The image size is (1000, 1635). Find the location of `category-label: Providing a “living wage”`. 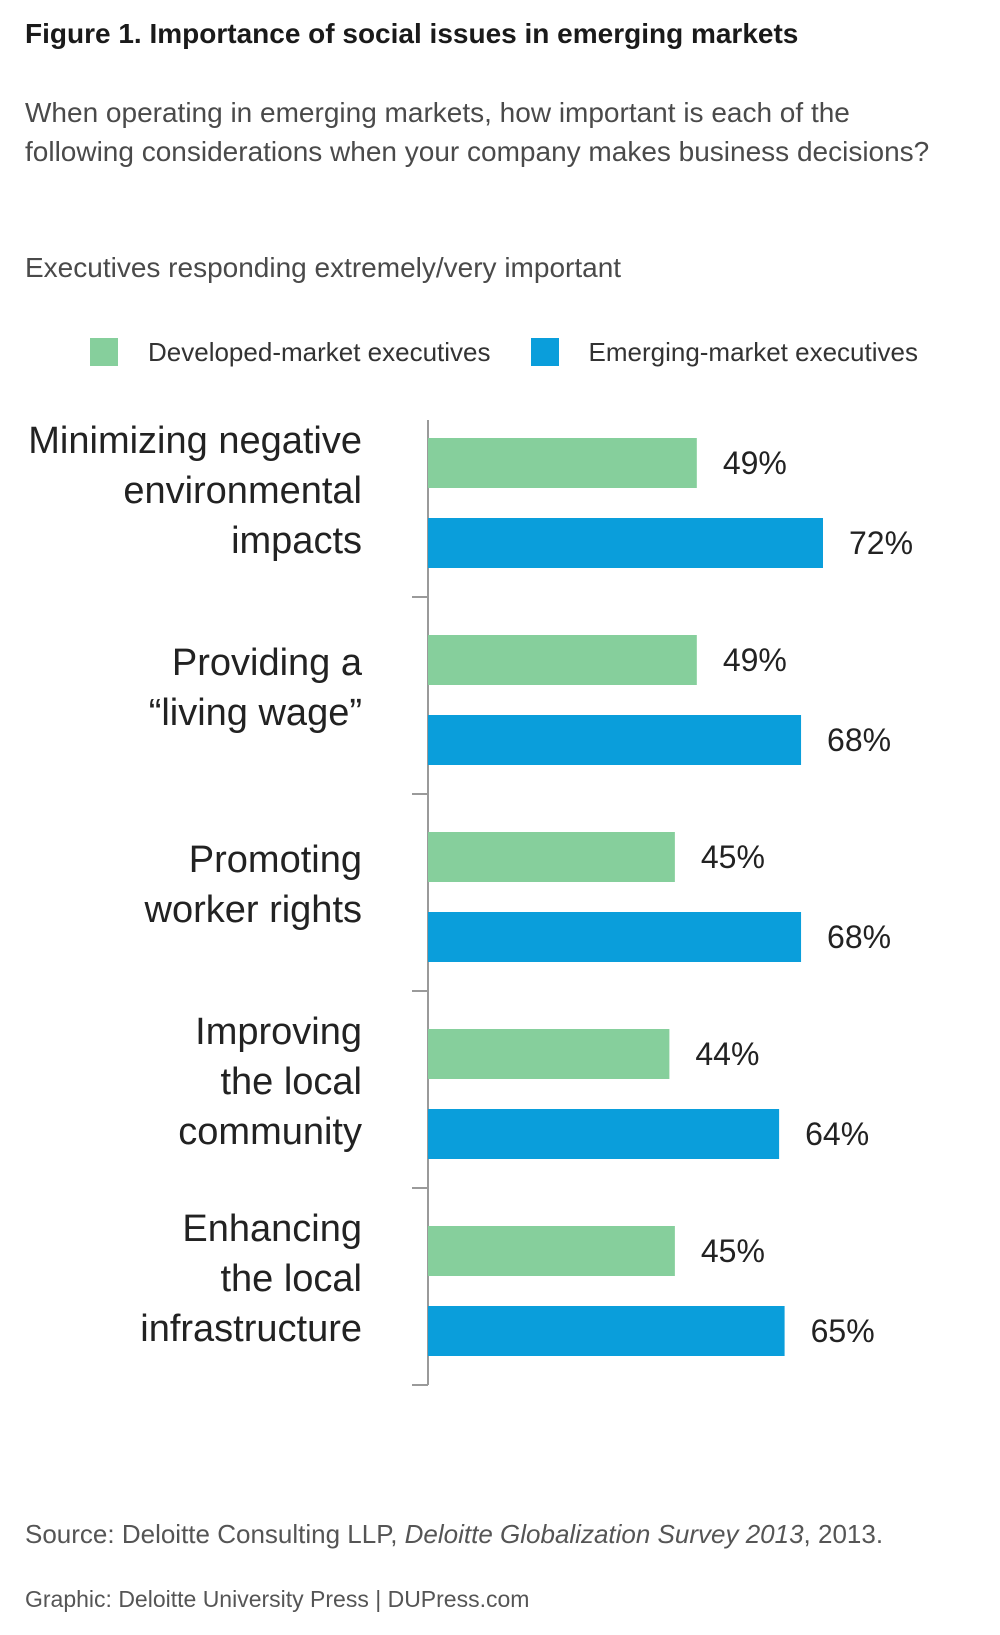

category-label: Providing a “living wage” is located at coordinates (256, 688).